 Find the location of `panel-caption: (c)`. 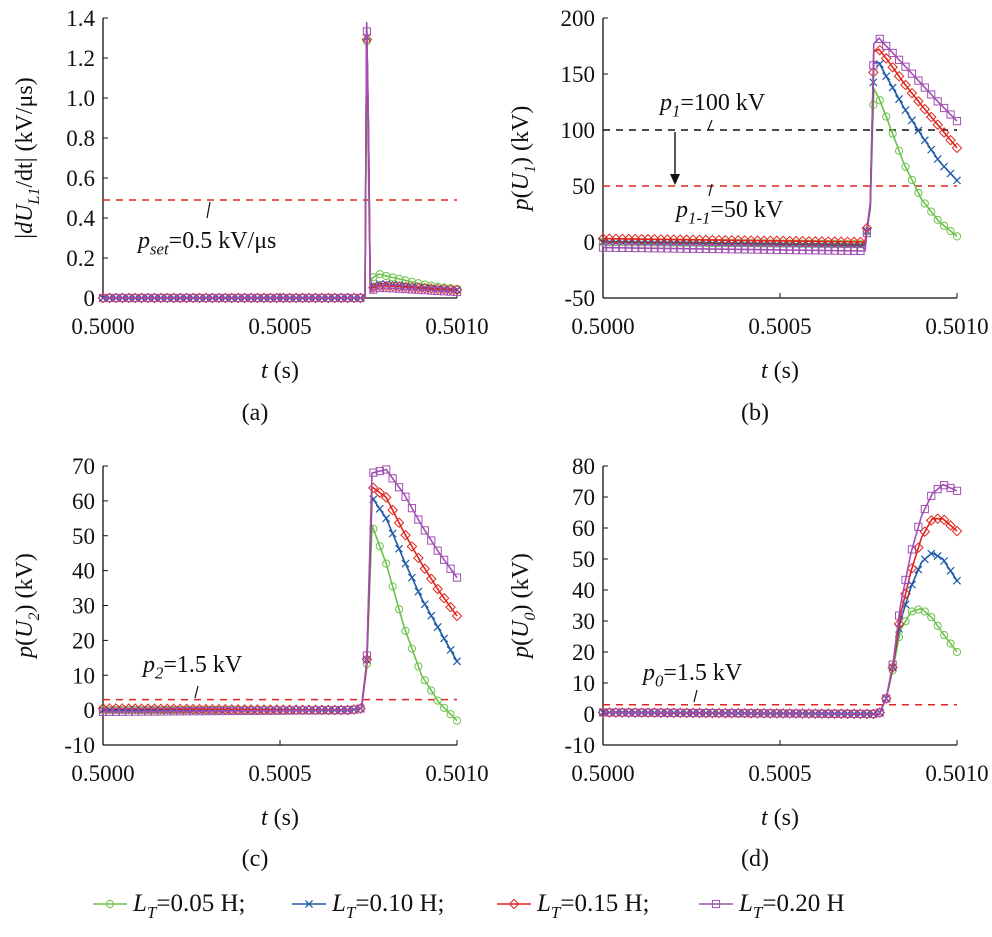

panel-caption: (c) is located at coordinates (255, 859).